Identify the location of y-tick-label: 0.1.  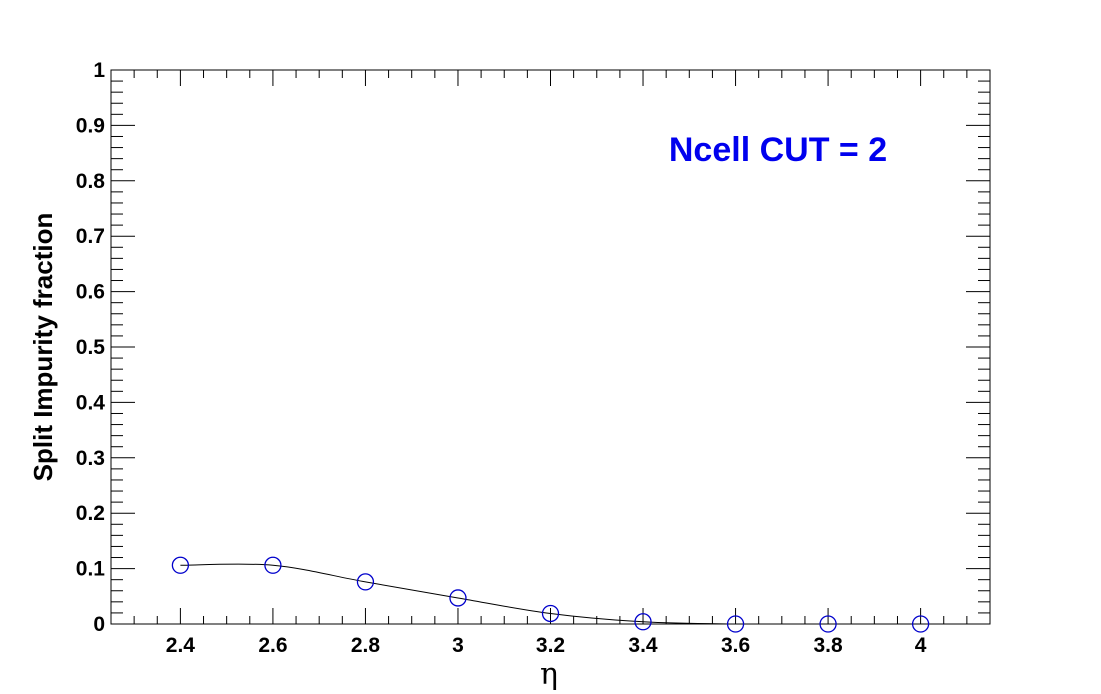
(91, 569).